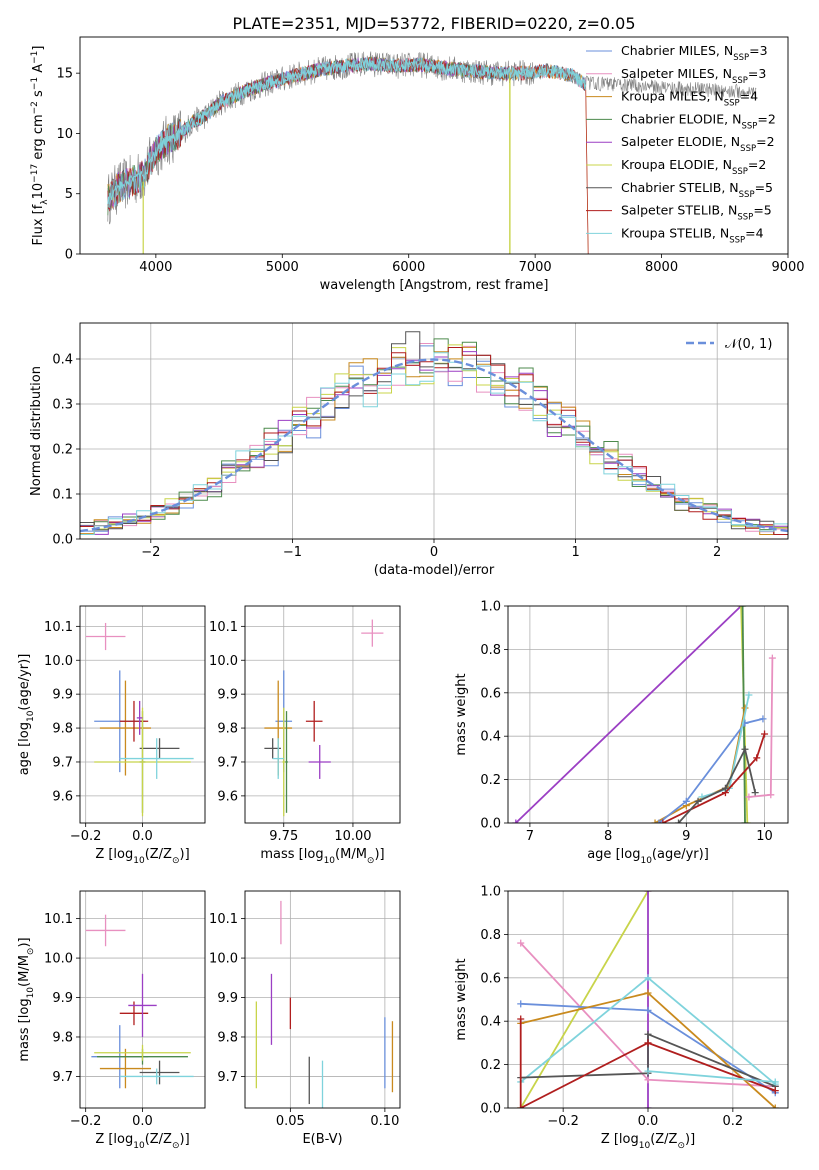  What do you see at coordinates (322, 714) in the screenshot?
I see `age_vs_mass-frame` at bounding box center [322, 714].